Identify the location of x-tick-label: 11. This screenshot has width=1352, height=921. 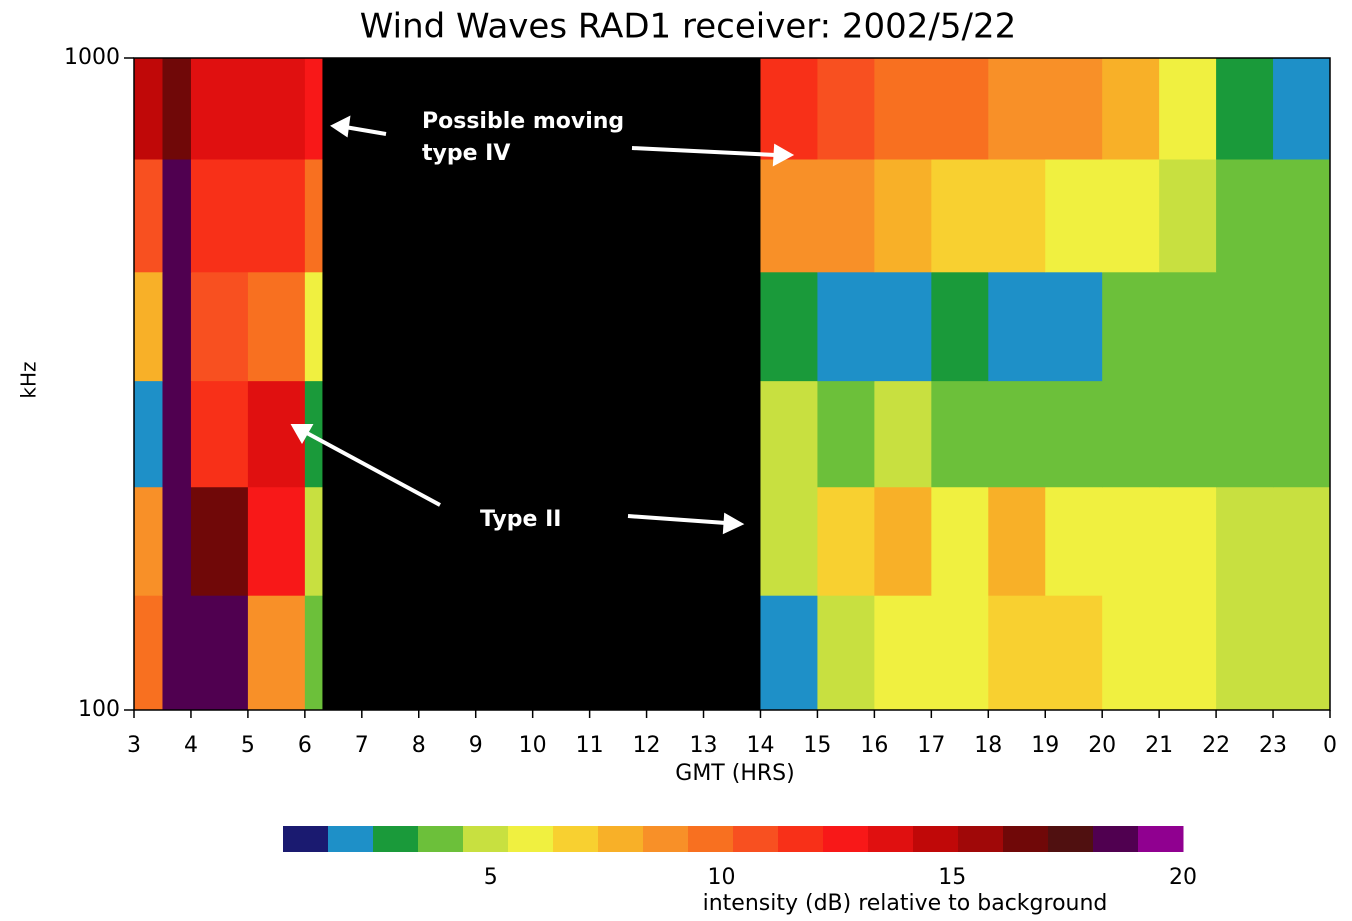
(590, 745).